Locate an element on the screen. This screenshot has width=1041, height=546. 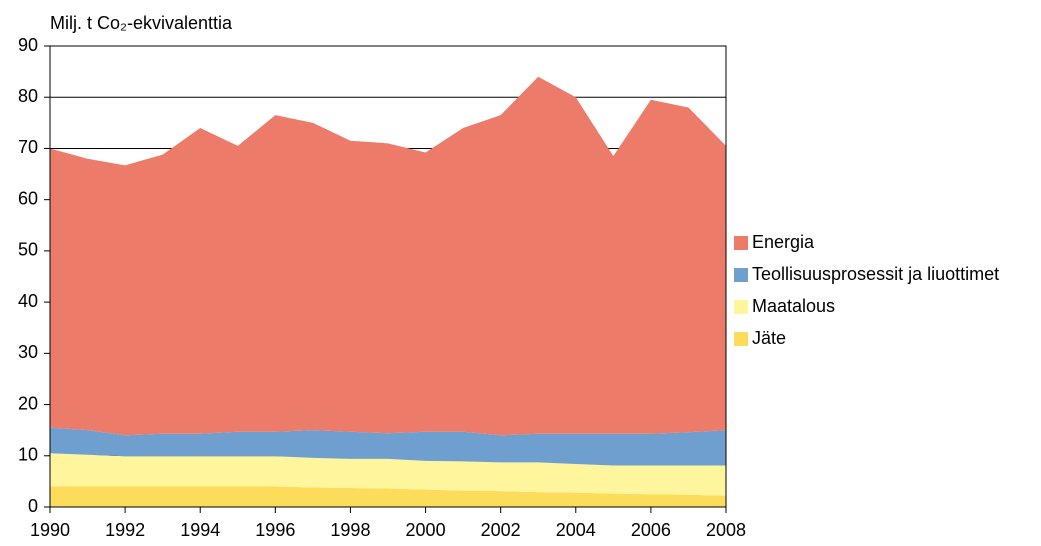
y-tick-label: 70 is located at coordinates (28, 147).